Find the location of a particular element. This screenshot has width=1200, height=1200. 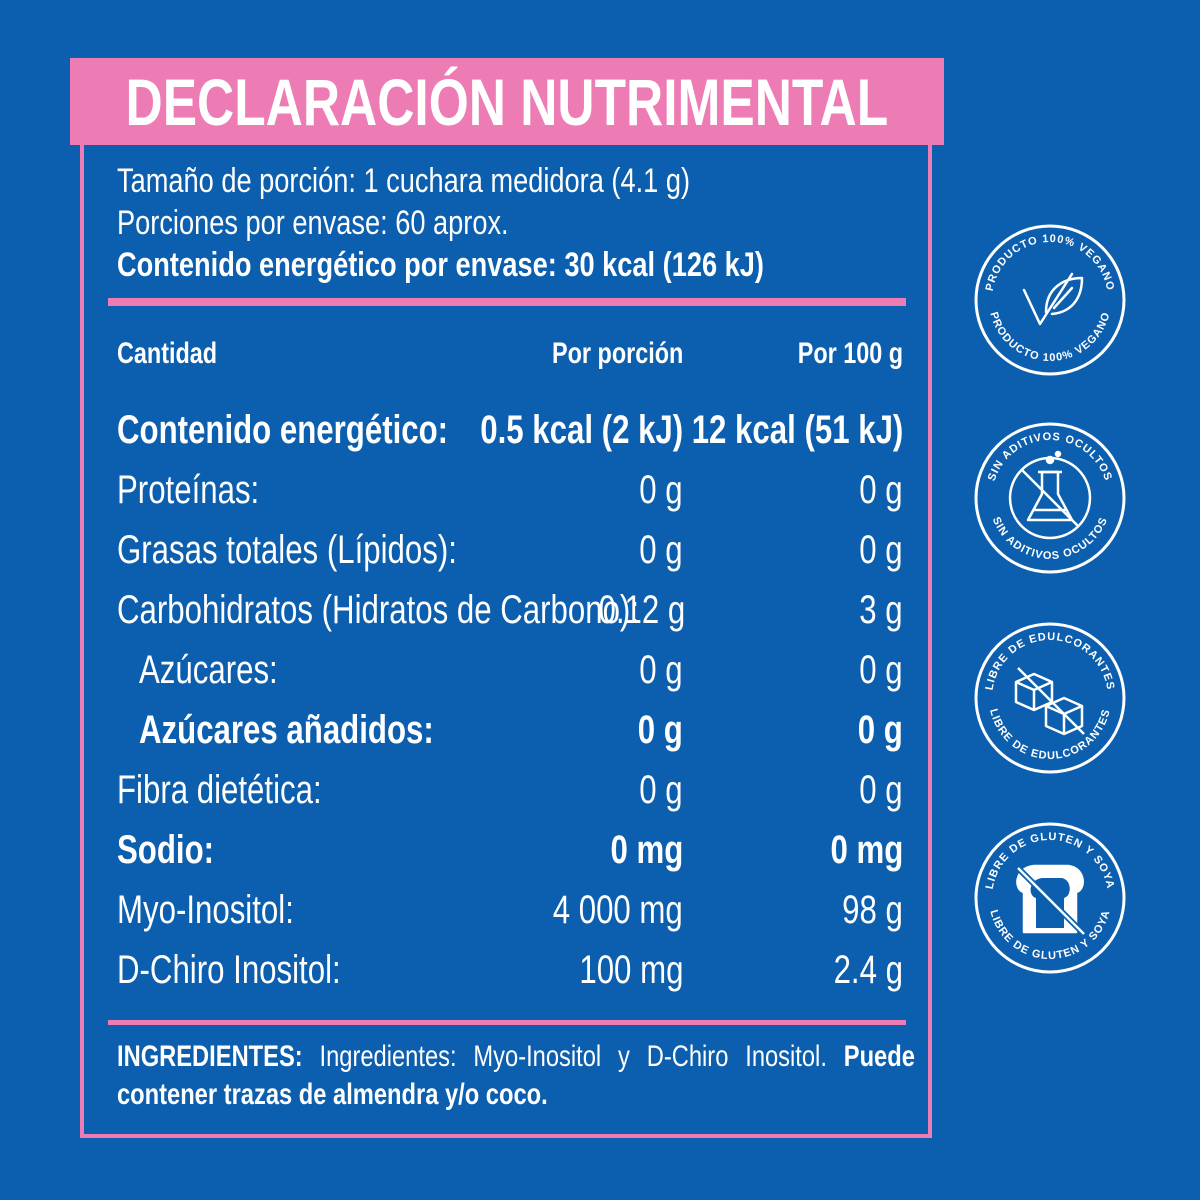

header-por-100g: Por 100 g is located at coordinates (850, 353).